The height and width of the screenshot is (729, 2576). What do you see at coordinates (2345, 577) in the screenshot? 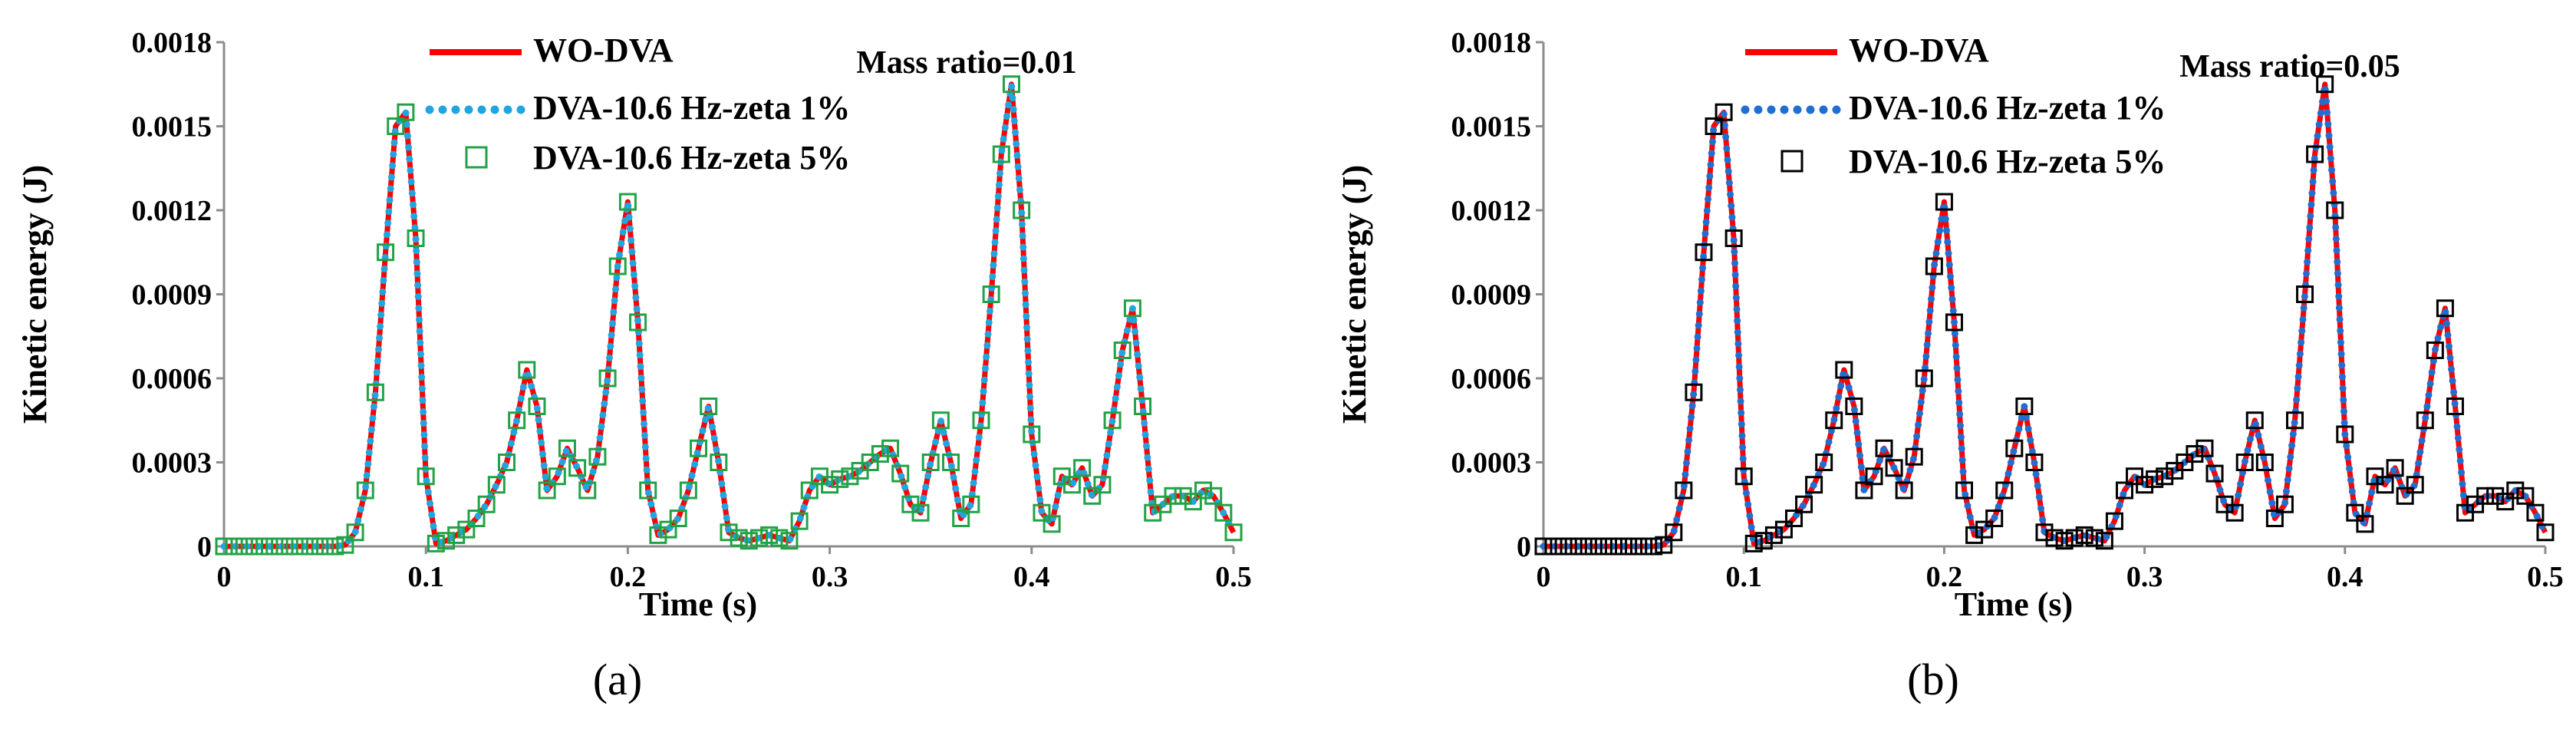
I see `x-tick-label: 0.4` at bounding box center [2345, 577].